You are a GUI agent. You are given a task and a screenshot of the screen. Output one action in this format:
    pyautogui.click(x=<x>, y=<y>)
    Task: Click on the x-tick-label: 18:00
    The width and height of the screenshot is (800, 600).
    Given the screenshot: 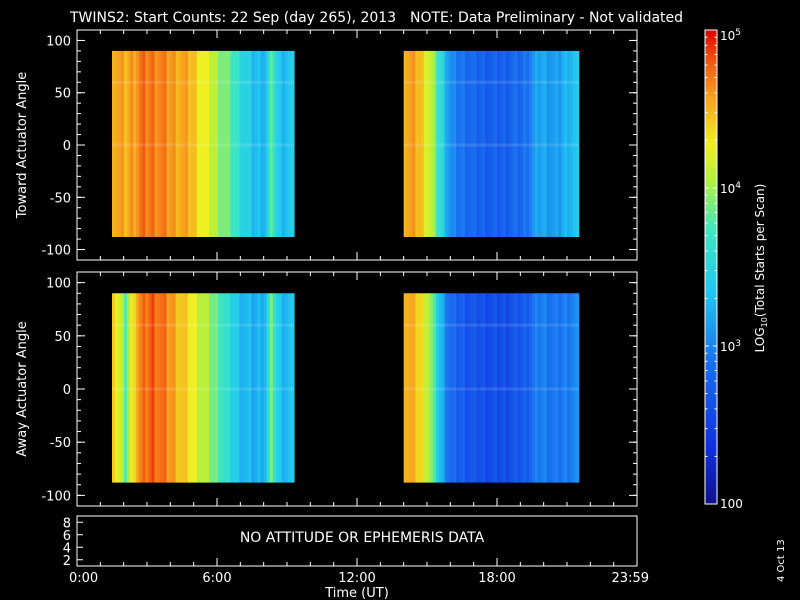 What is the action you would take?
    pyautogui.click(x=496, y=578)
    